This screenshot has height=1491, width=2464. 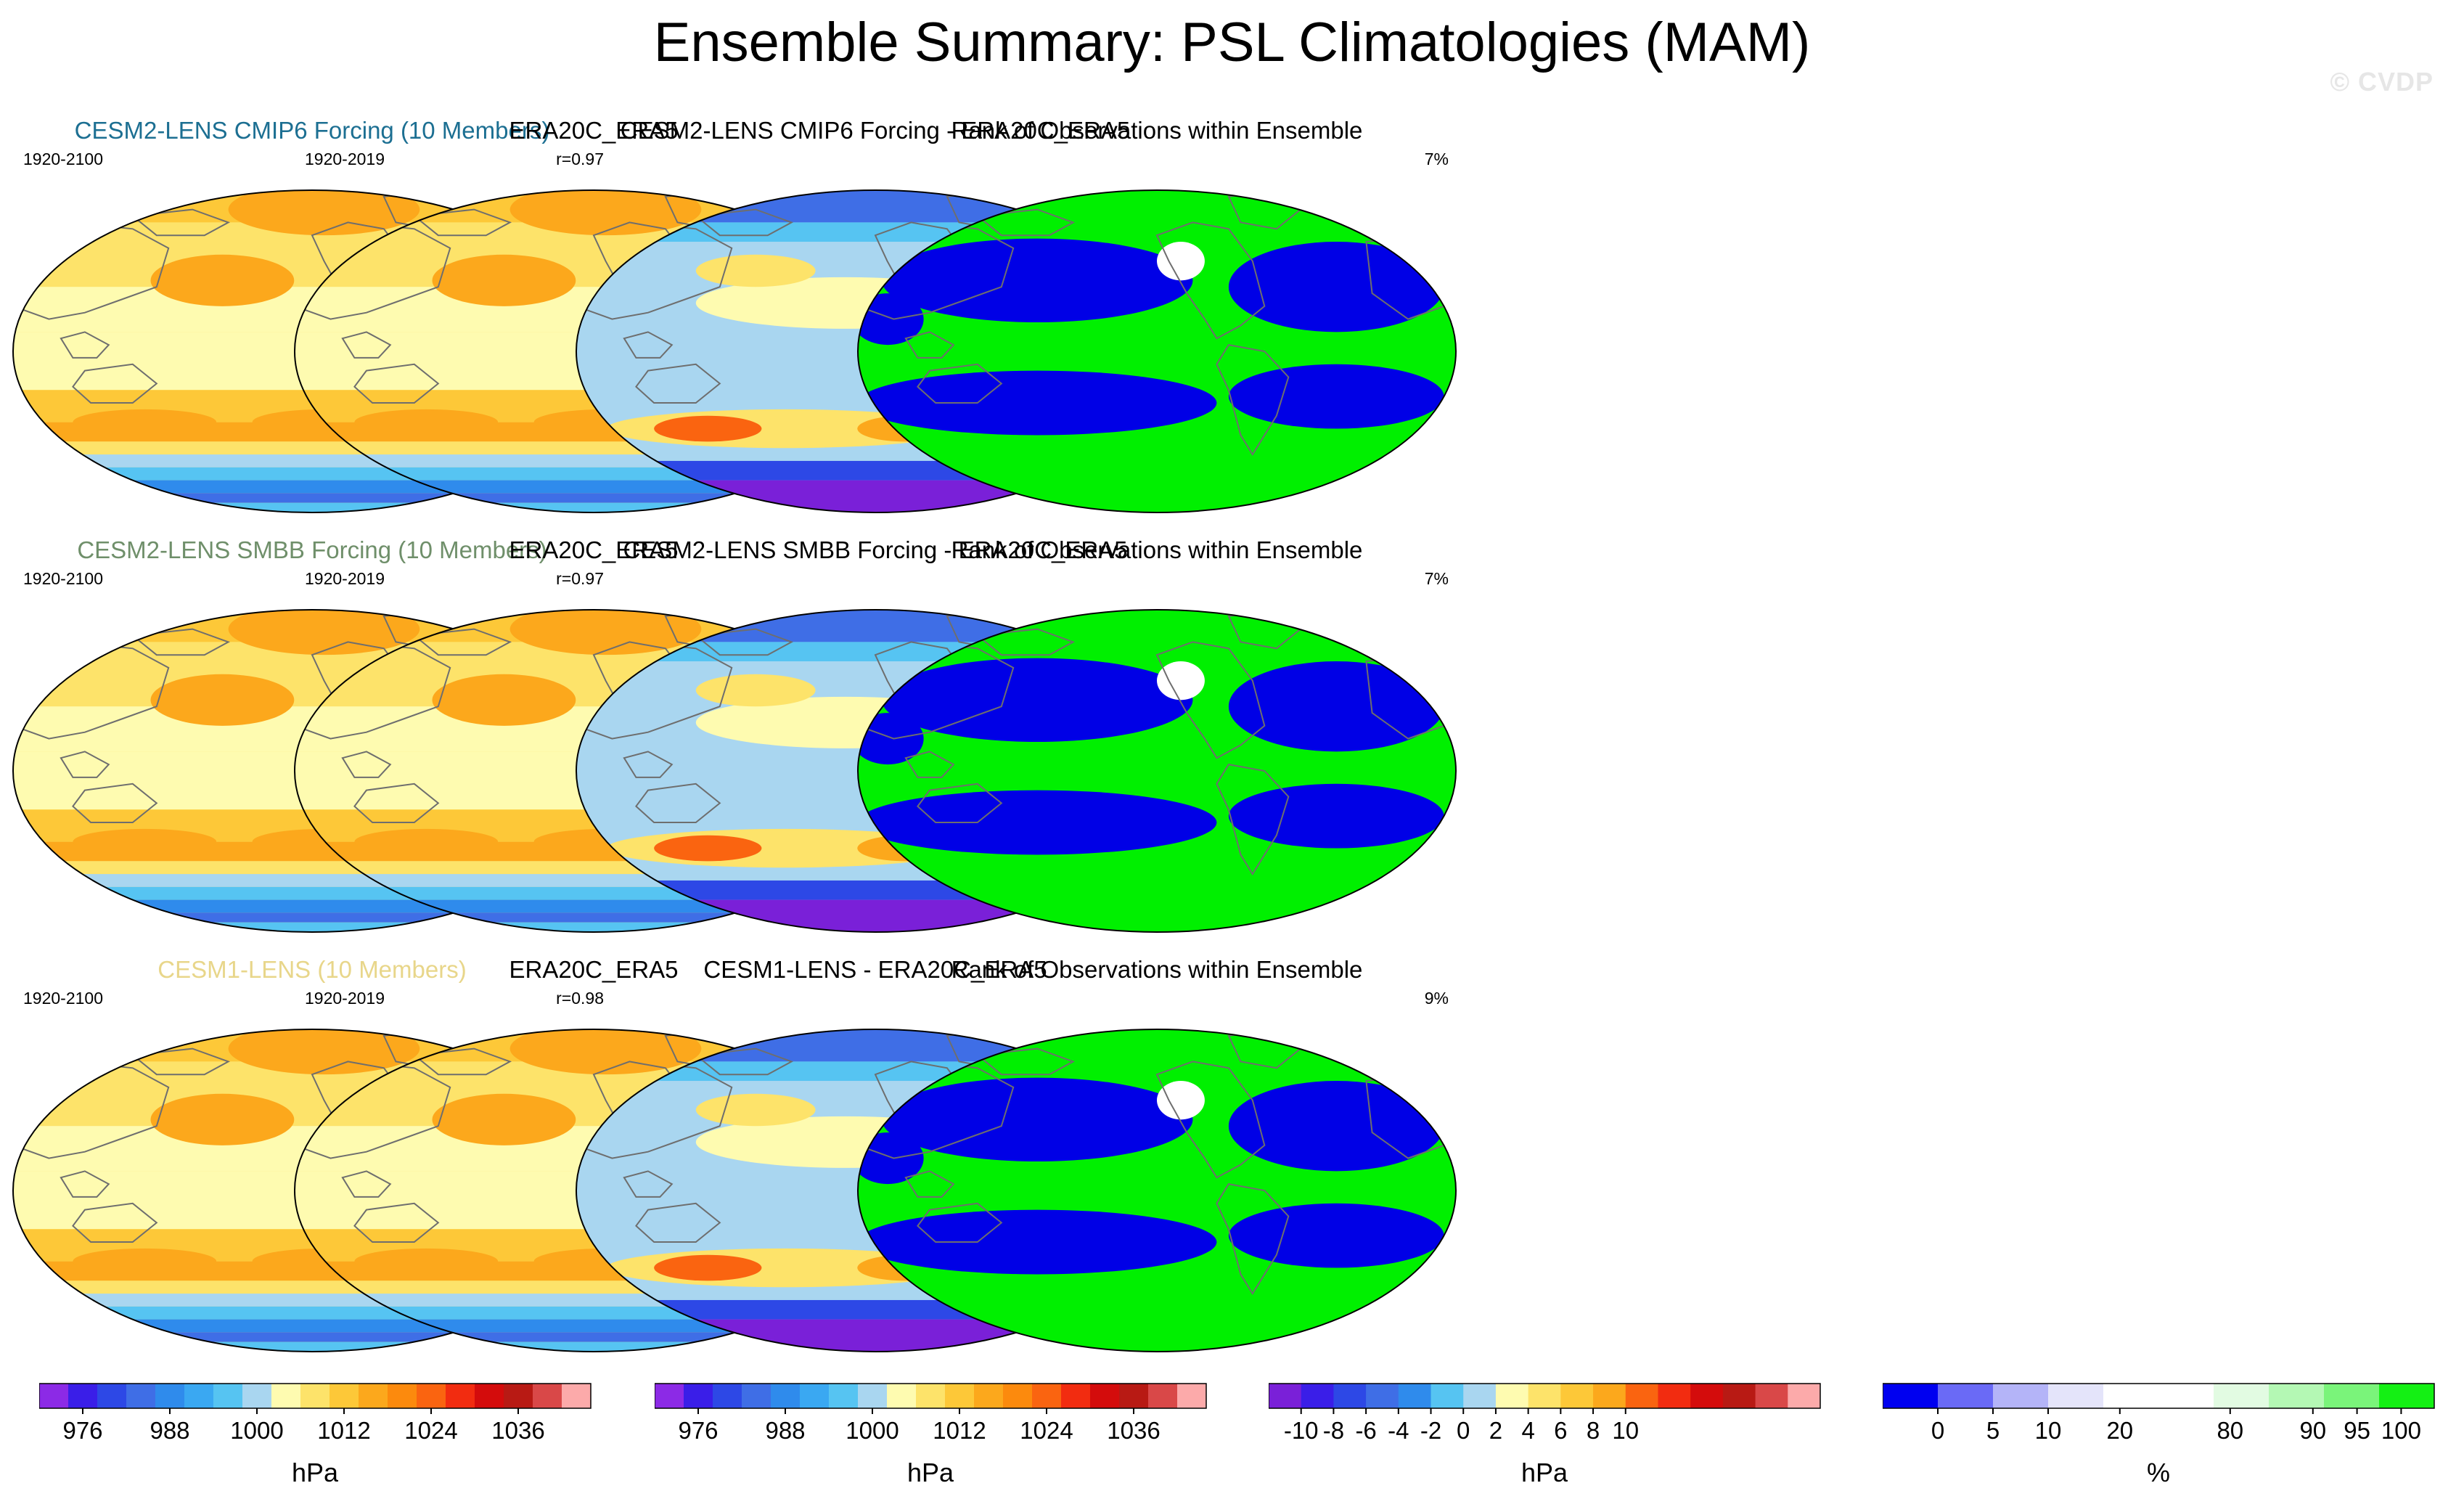 What do you see at coordinates (2357, 1430) in the screenshot?
I see `colorbar-tick-label: 95` at bounding box center [2357, 1430].